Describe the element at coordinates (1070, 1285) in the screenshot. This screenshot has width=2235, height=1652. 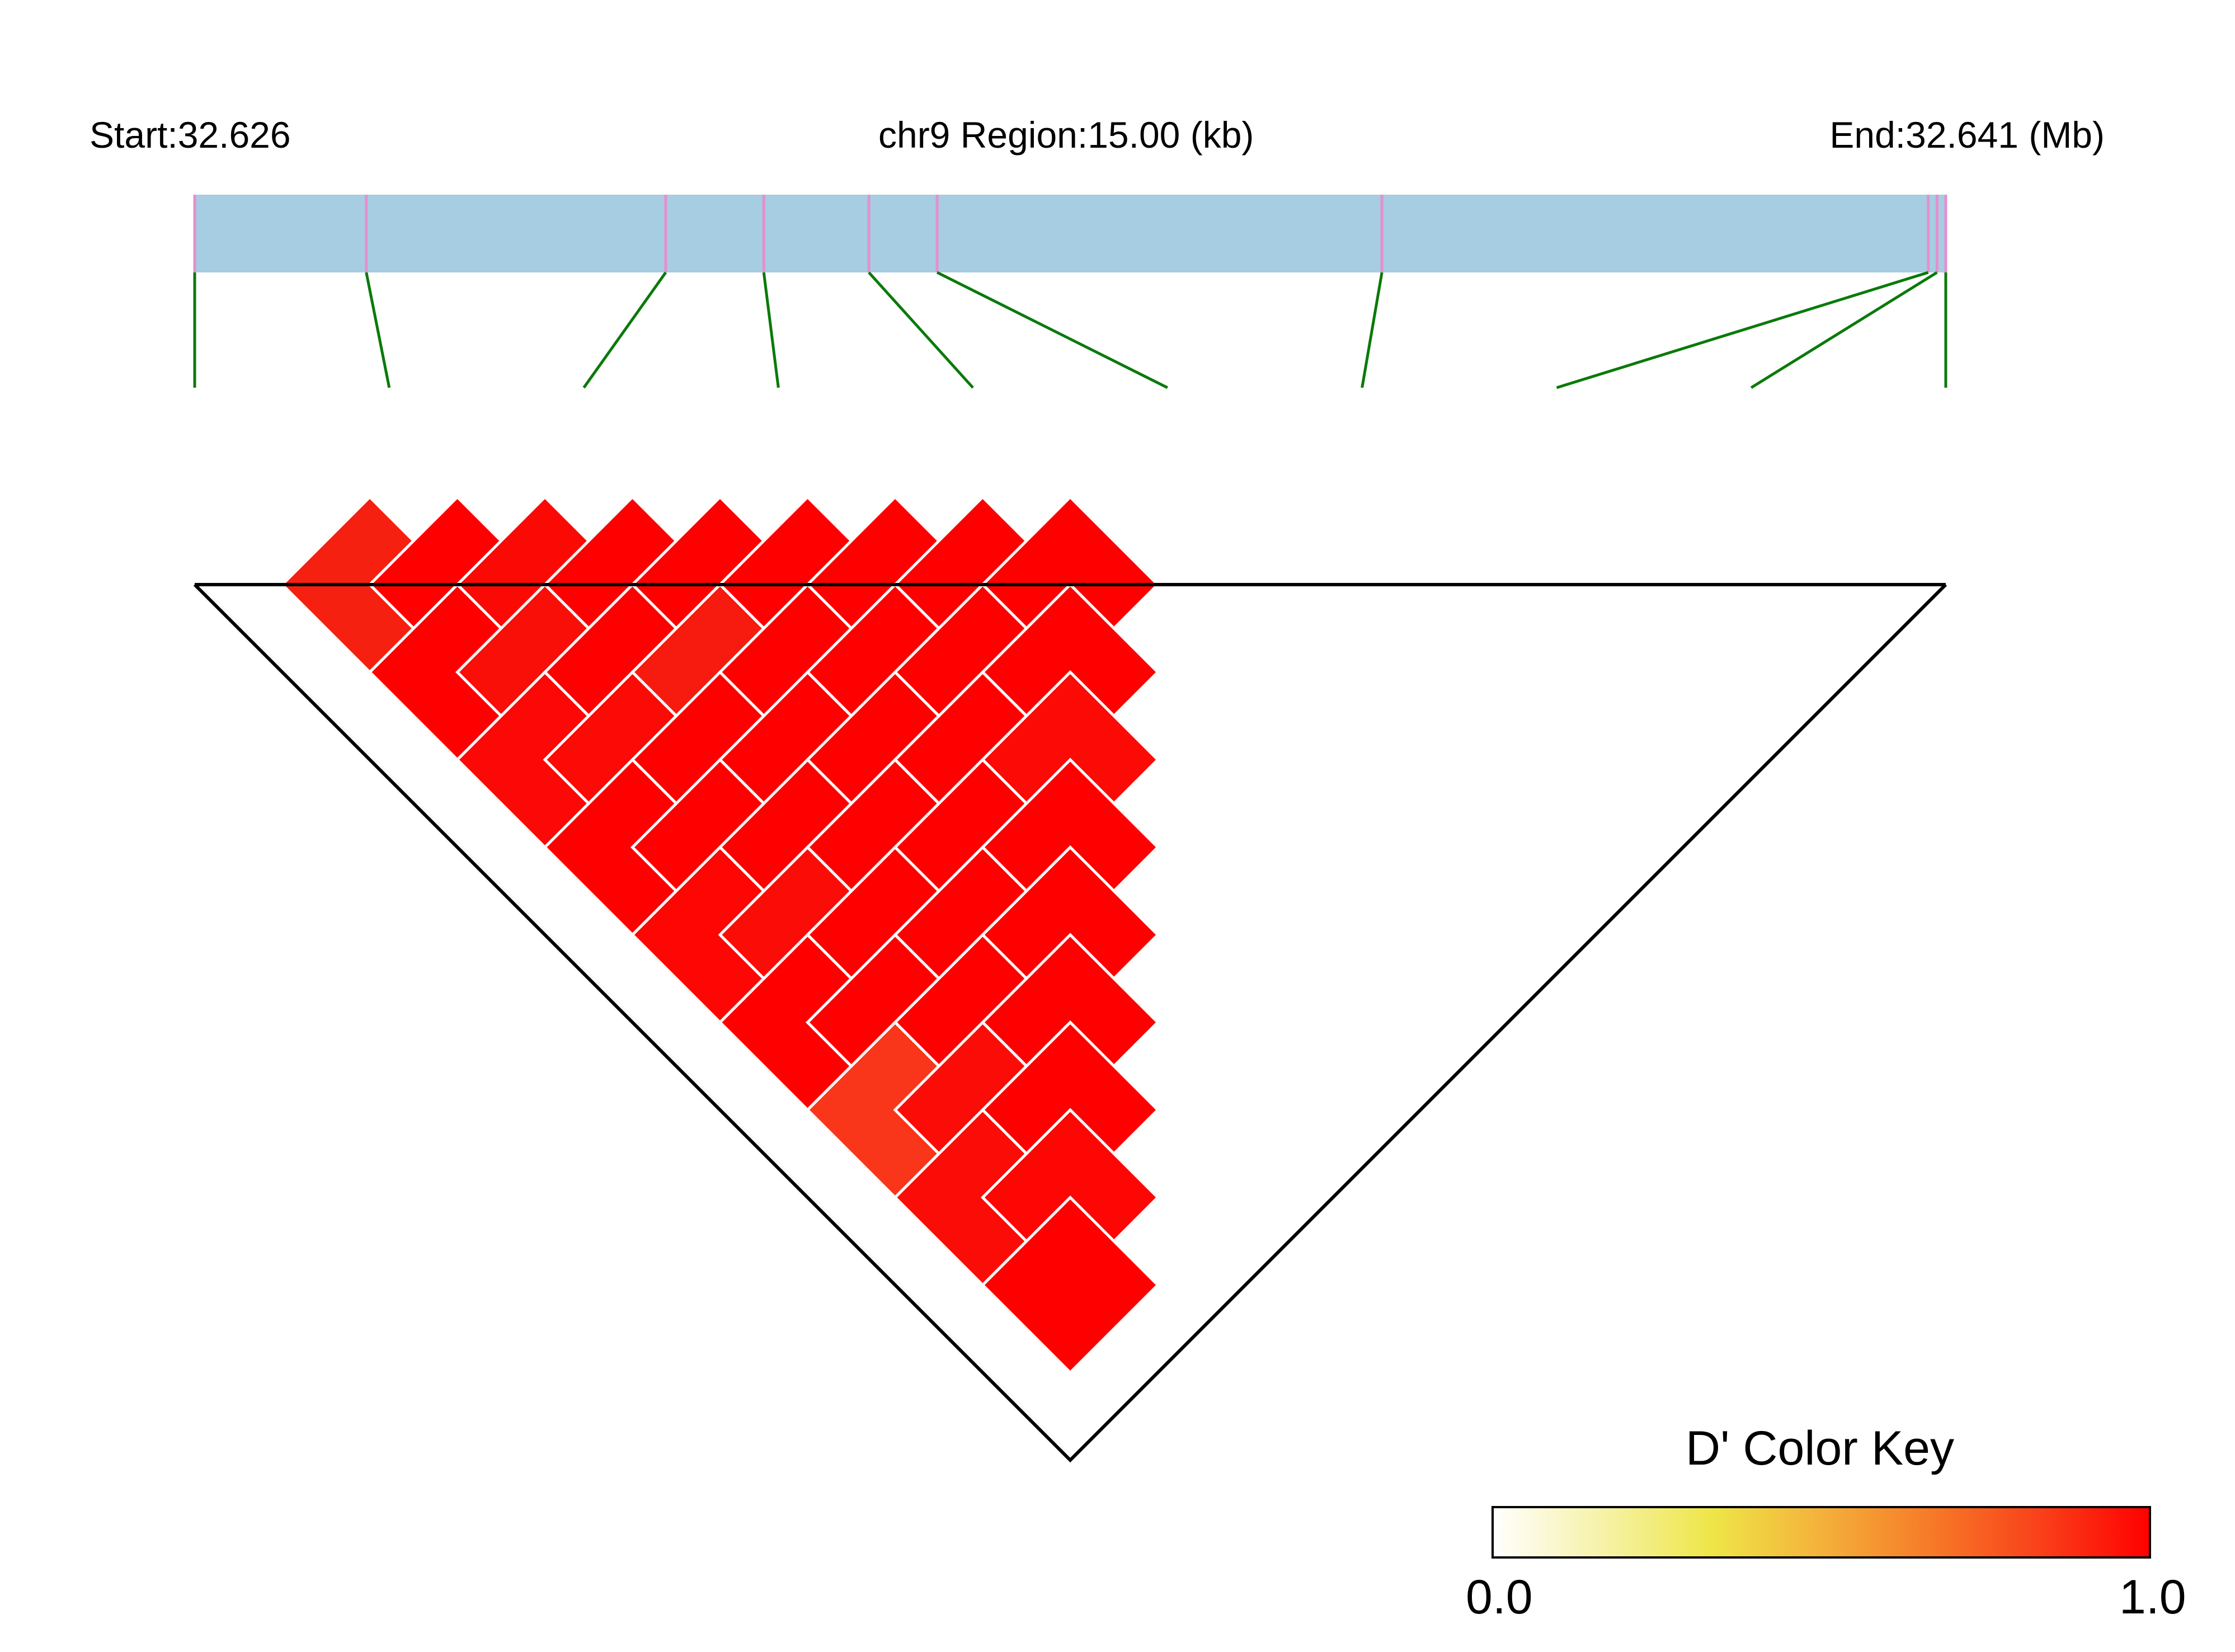
I see `ld-cell` at that location.